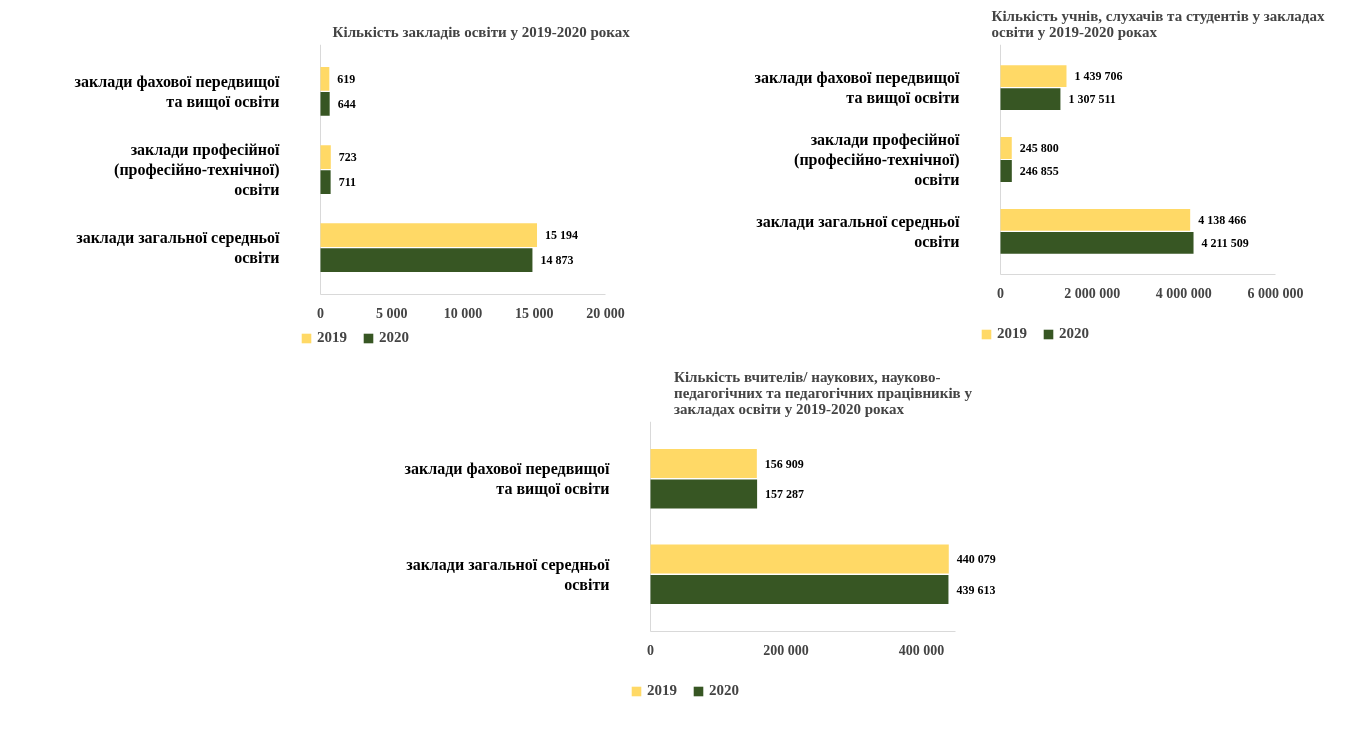  Describe the element at coordinates (1222, 219) in the screenshot. I see `data-label: 4 138 466` at that location.